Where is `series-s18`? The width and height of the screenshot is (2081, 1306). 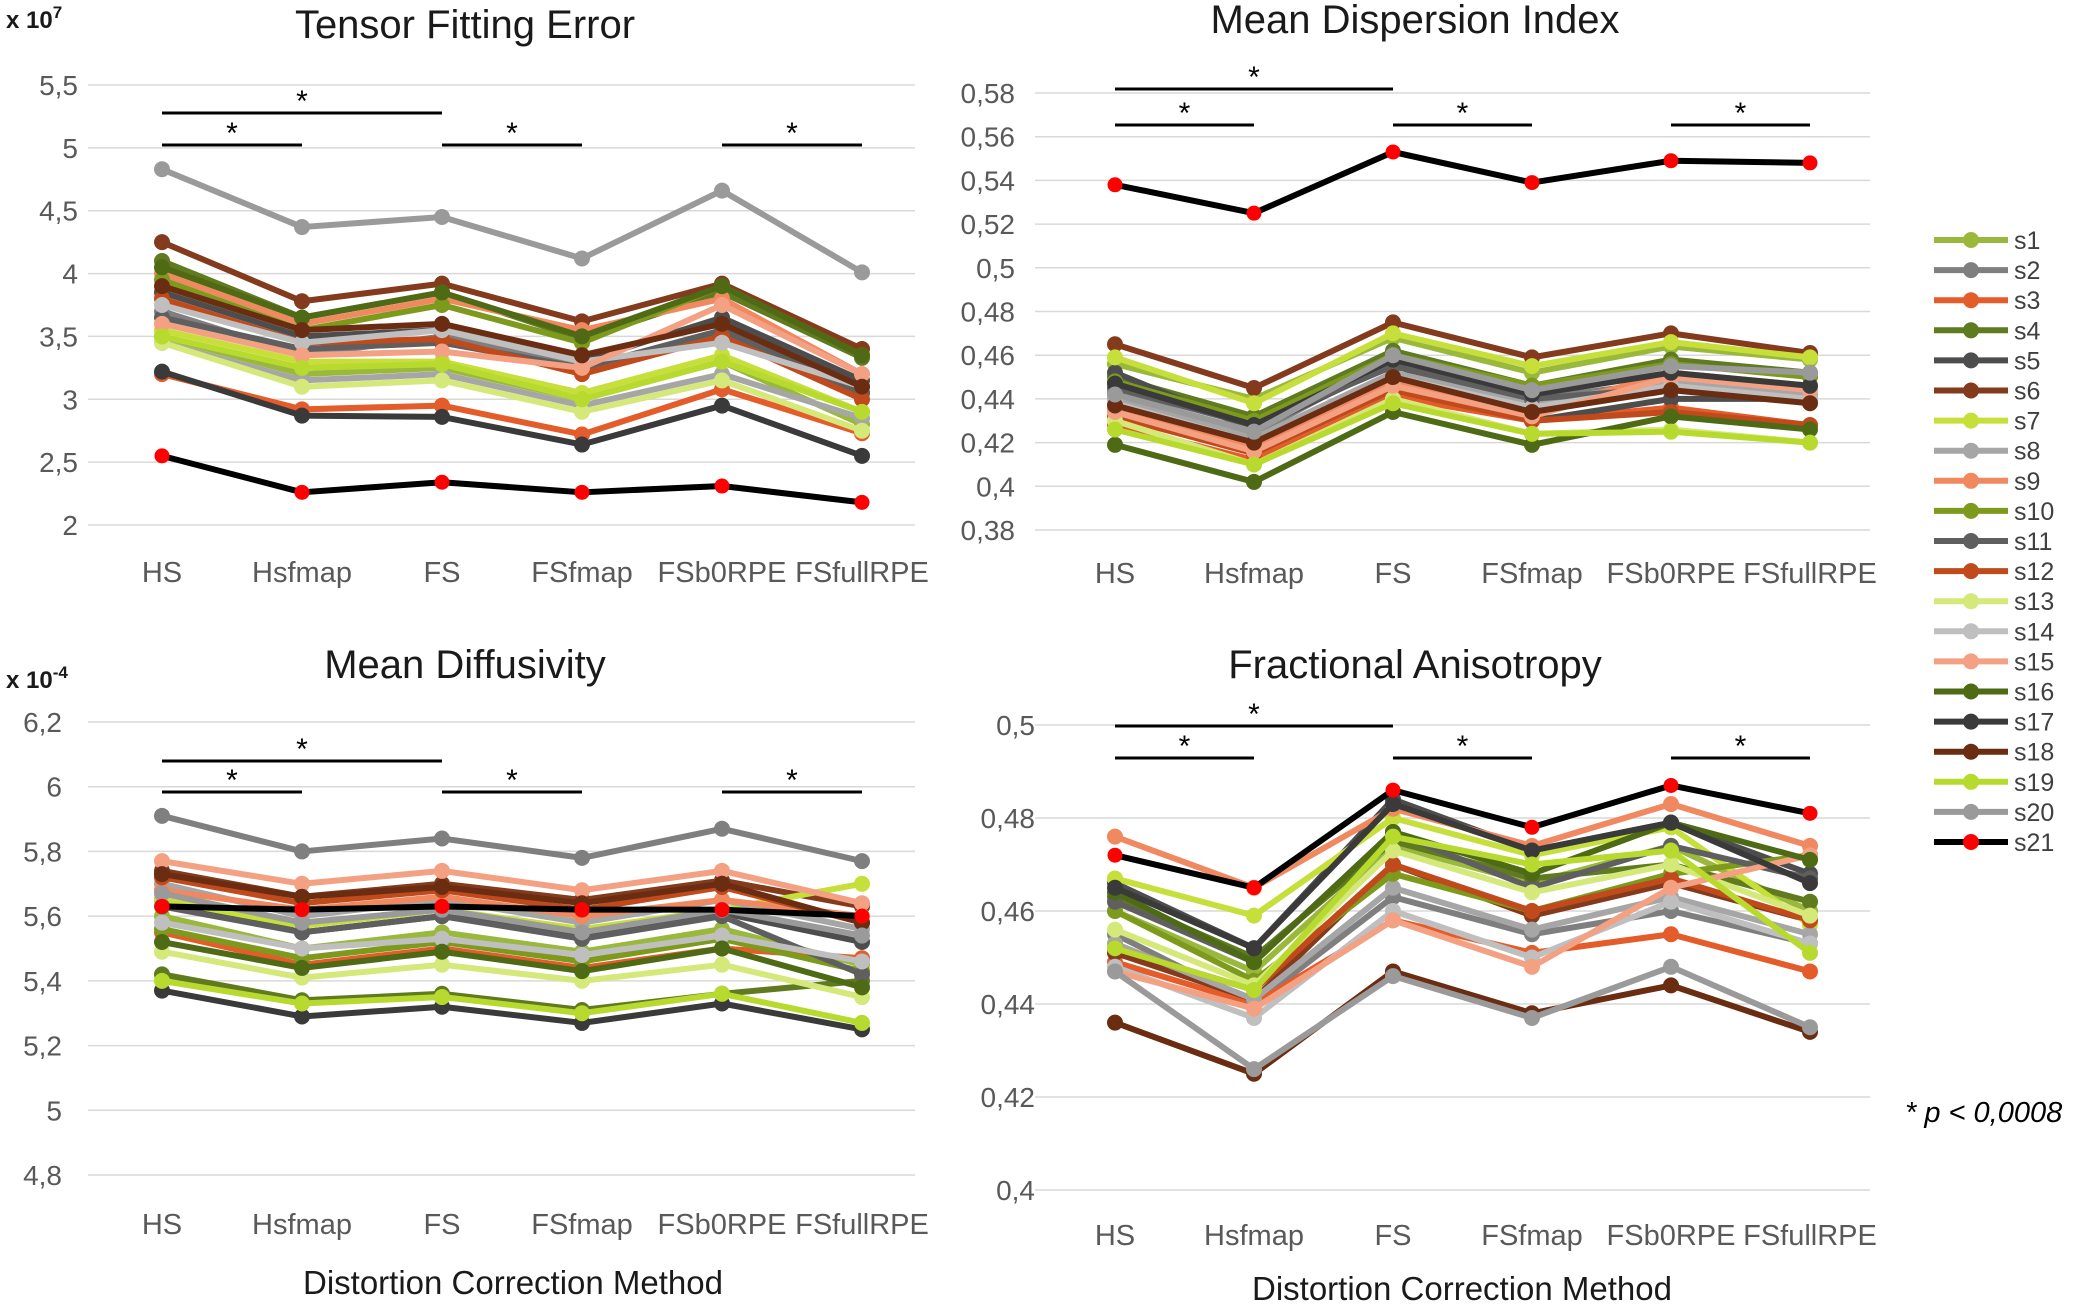 series-s18 is located at coordinates (1462, 410).